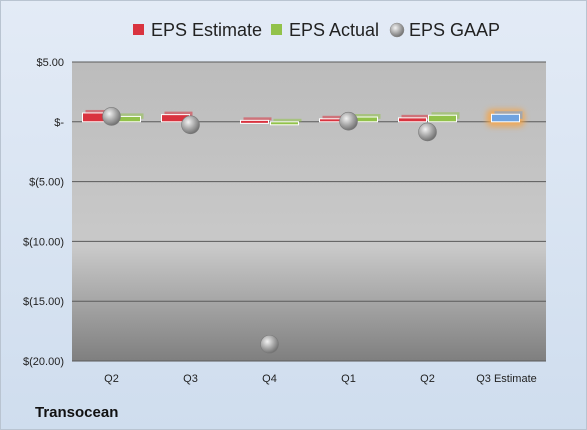  What do you see at coordinates (50, 63) in the screenshot?
I see `y-tick-label: $5.00` at bounding box center [50, 63].